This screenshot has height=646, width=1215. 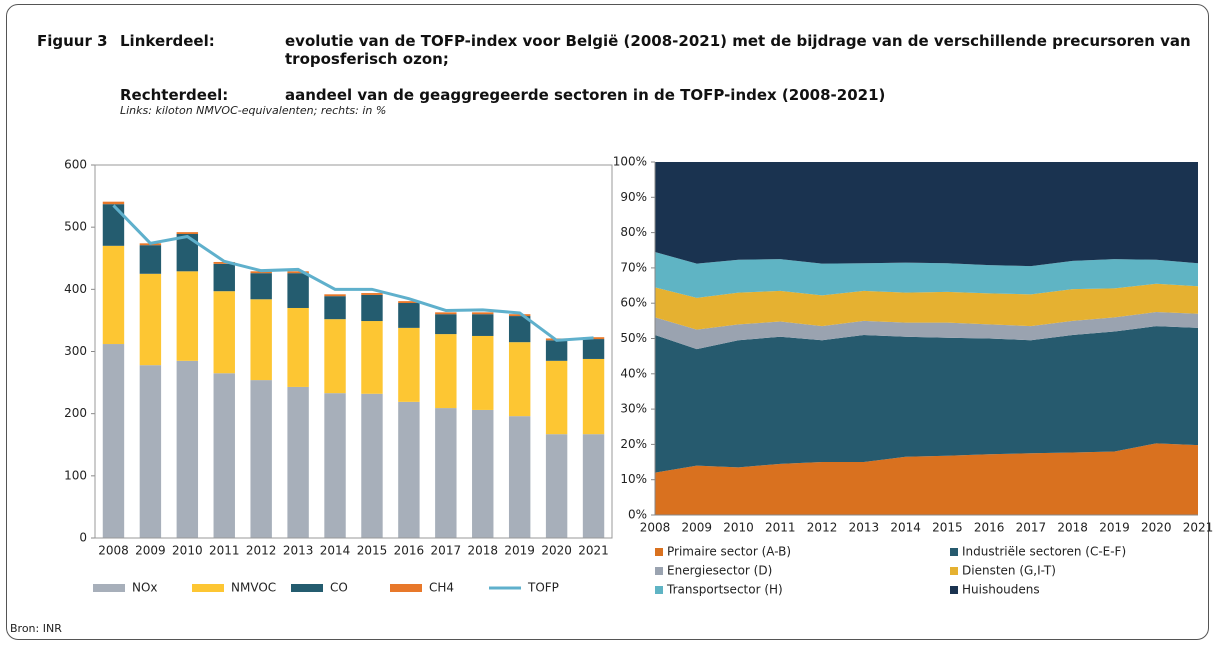 What do you see at coordinates (633, 303) in the screenshot?
I see `y-tick-label: 60%` at bounding box center [633, 303].